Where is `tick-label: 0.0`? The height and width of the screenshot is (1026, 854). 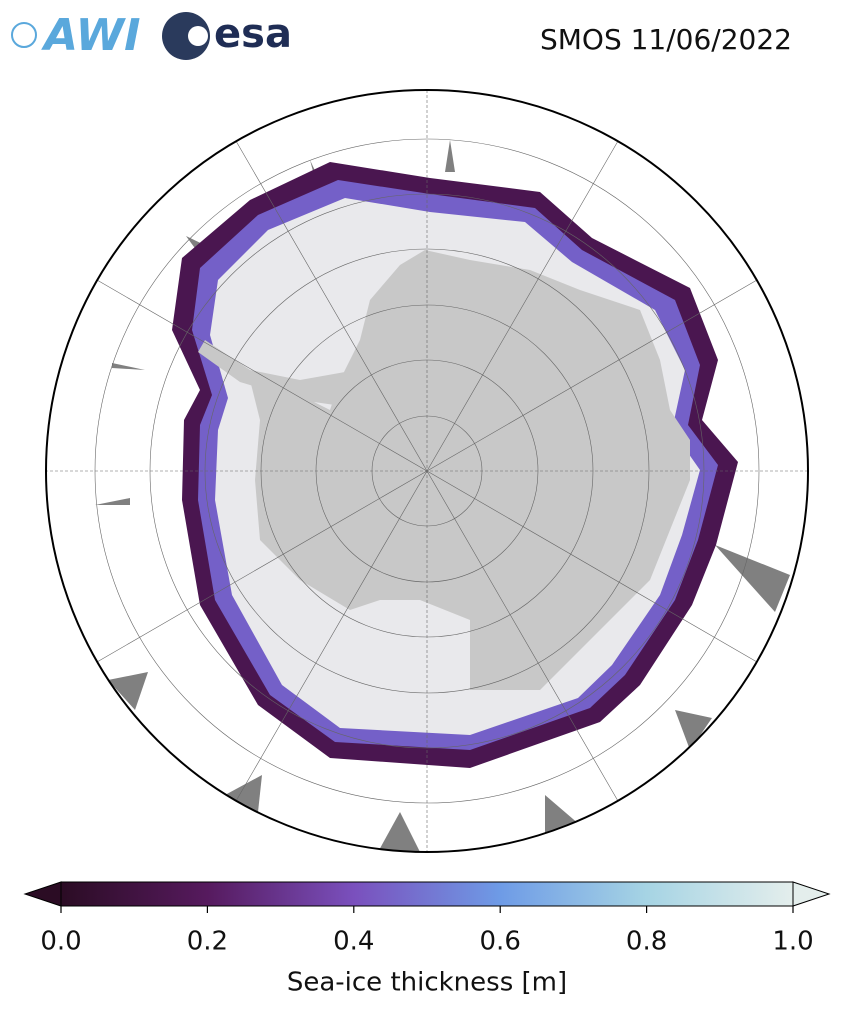 tick-label: 0.0 is located at coordinates (60, 942).